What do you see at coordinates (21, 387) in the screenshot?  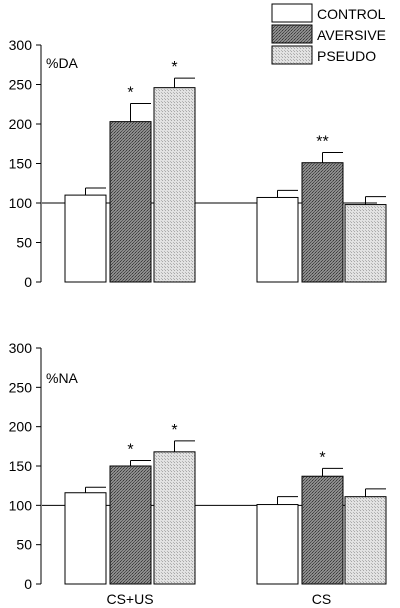 I see `na-y-tick-label-250: 250` at bounding box center [21, 387].